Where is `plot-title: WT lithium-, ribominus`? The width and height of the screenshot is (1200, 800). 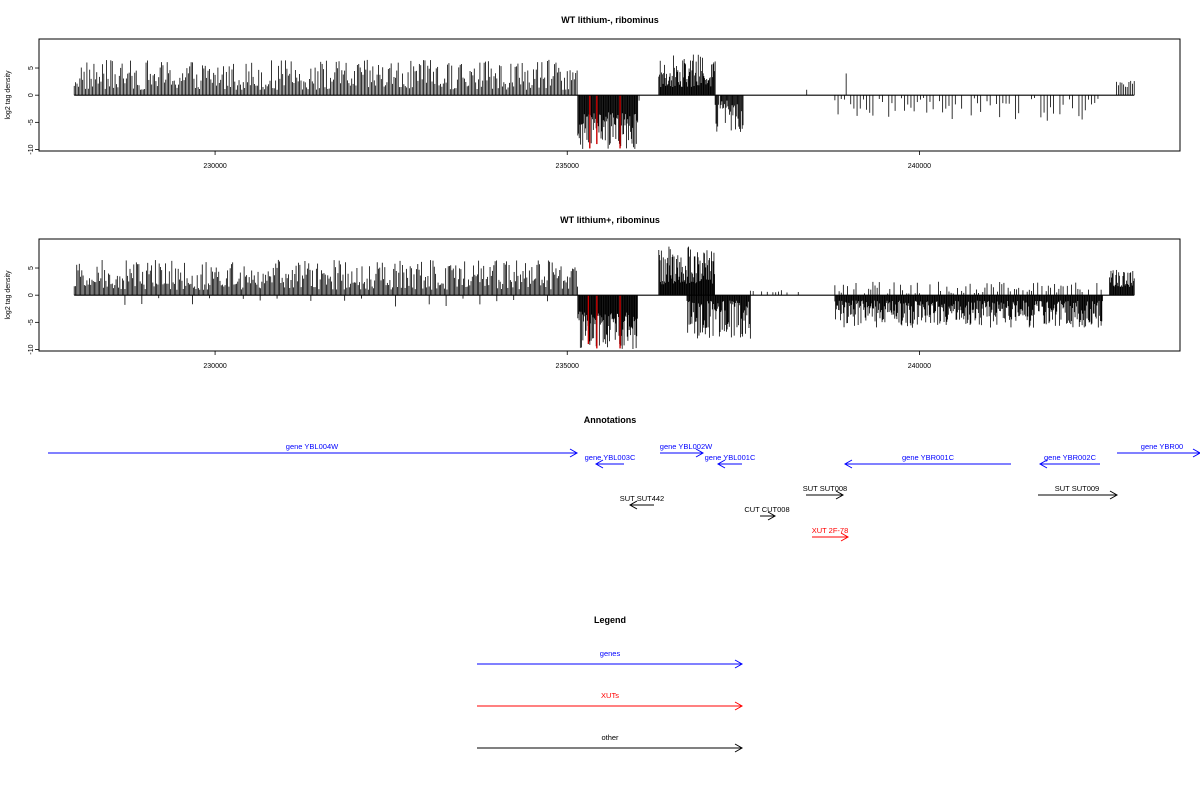
plot-title: WT lithium-, ribominus is located at coordinates (610, 20).